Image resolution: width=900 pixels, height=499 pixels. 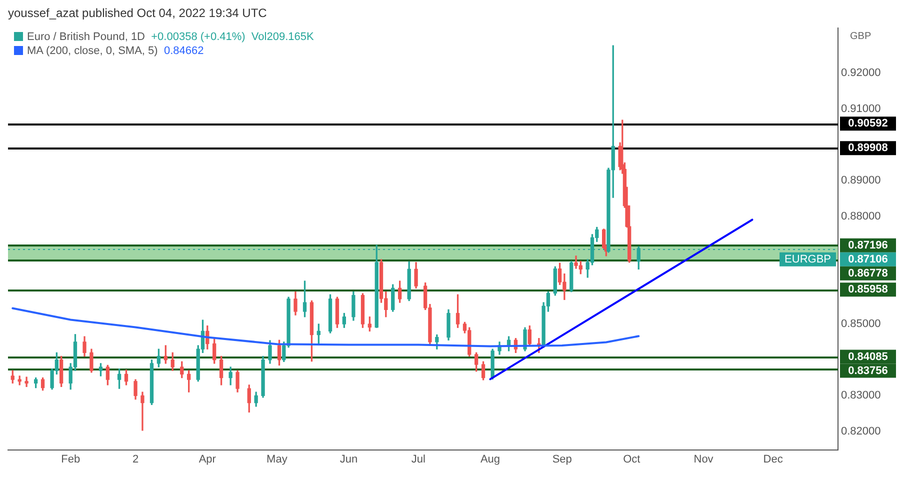 I want to click on ref-line-label: 0.83756, so click(x=868, y=370).